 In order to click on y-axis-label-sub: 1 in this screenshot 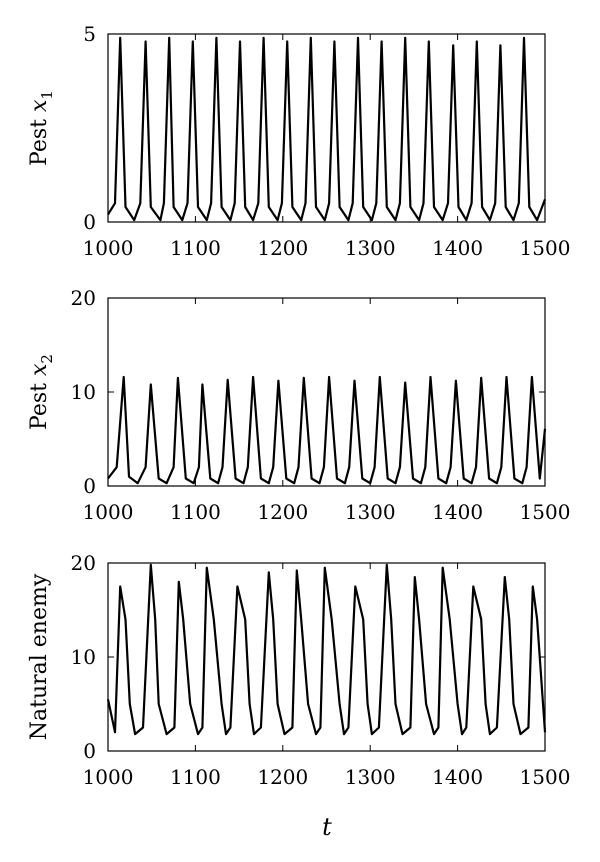, I will do `click(47, 95)`.